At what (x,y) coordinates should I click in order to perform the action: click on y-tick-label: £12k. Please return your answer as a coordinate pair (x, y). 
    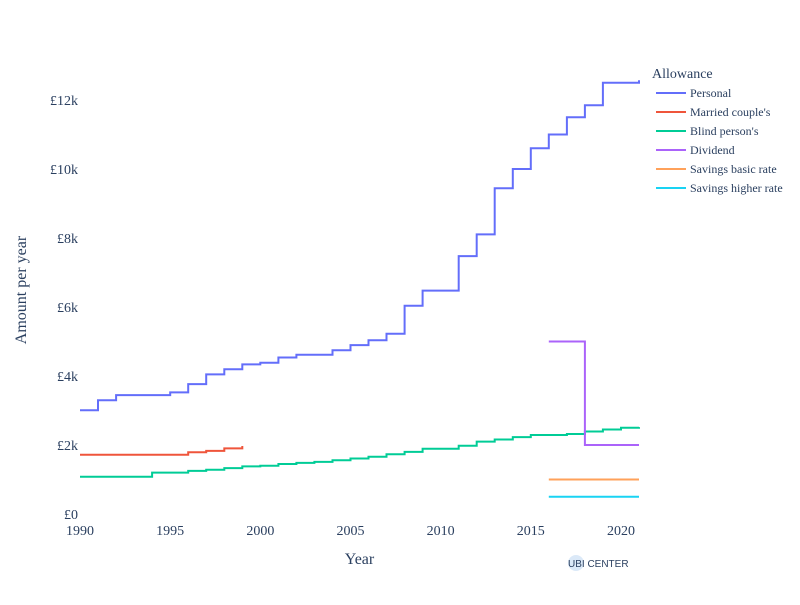
    Looking at the image, I should click on (64, 101).